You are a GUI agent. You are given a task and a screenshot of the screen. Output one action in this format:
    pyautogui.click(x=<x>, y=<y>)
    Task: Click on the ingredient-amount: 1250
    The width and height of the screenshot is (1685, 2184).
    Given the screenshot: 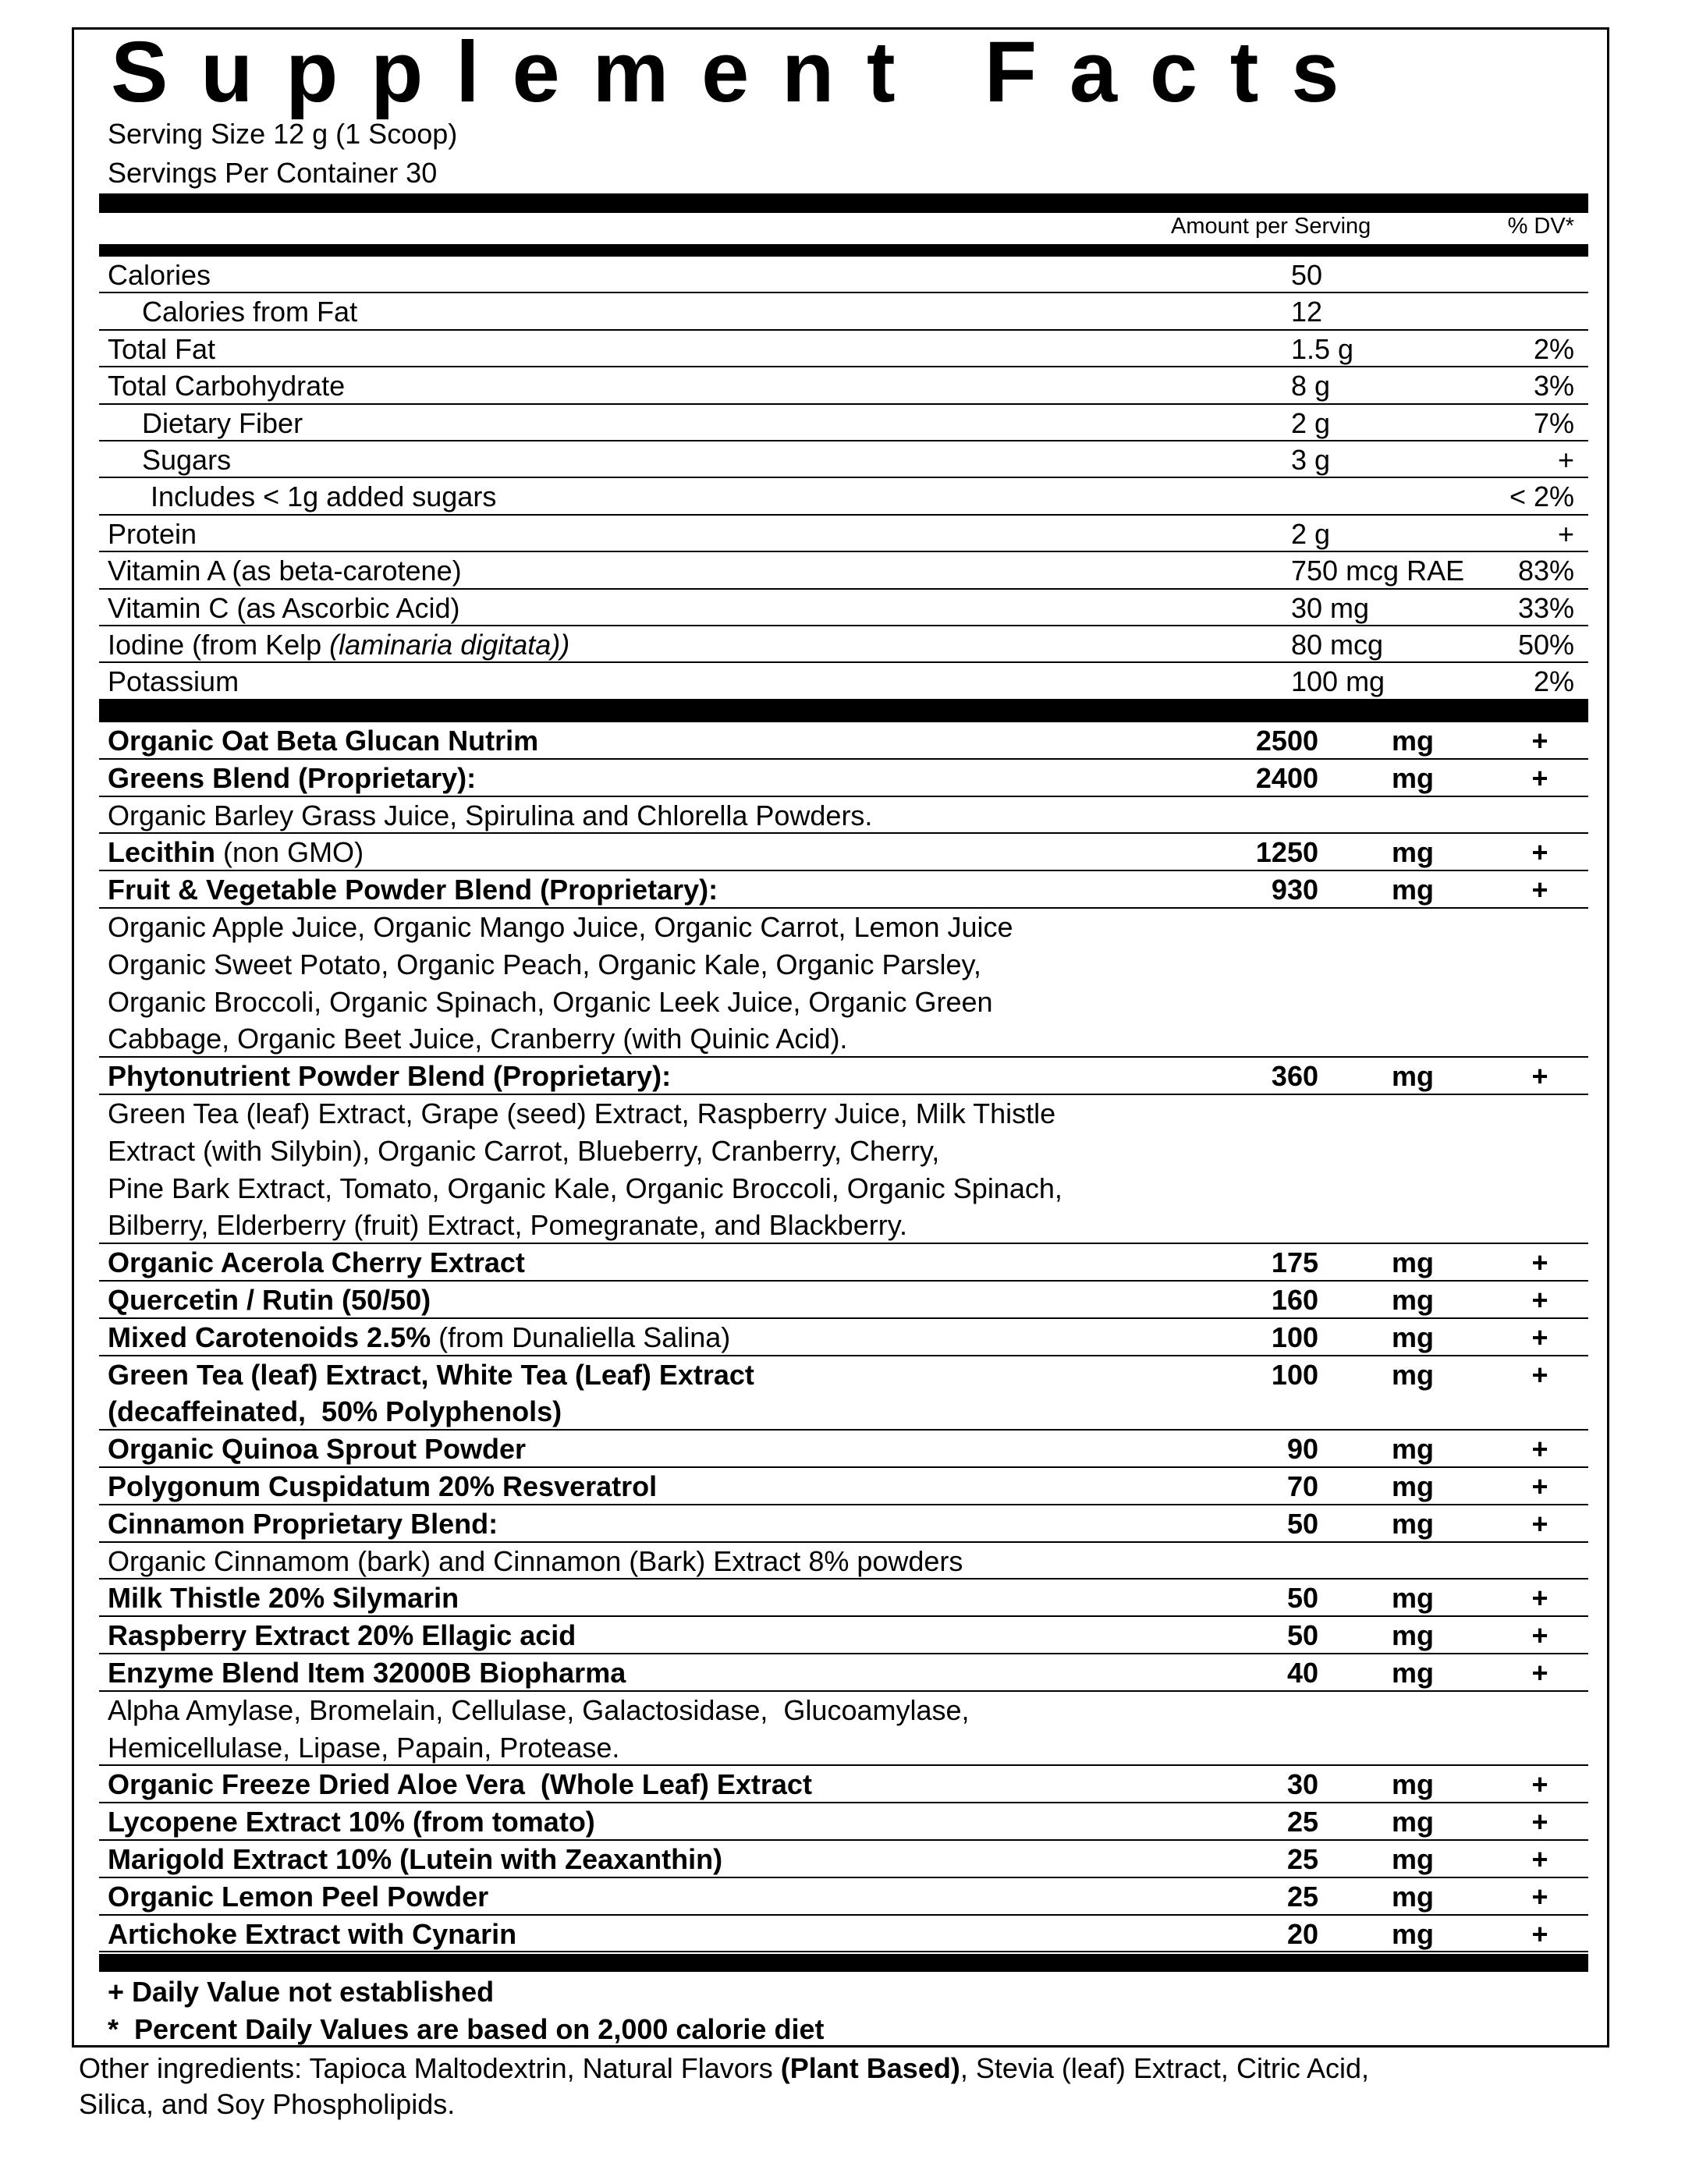 What is the action you would take?
    pyautogui.click(x=1286, y=853)
    